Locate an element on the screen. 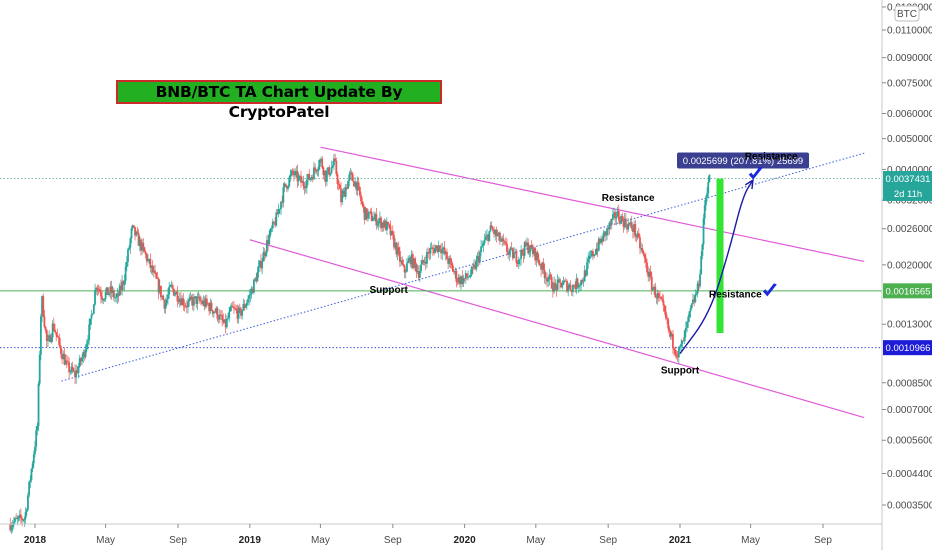  y-tick-label: 0.0026000 is located at coordinates (909, 229).